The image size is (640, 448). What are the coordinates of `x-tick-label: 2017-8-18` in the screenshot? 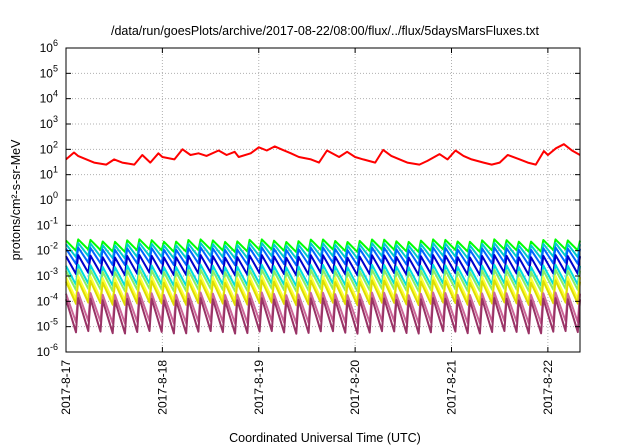 It's located at (162, 387).